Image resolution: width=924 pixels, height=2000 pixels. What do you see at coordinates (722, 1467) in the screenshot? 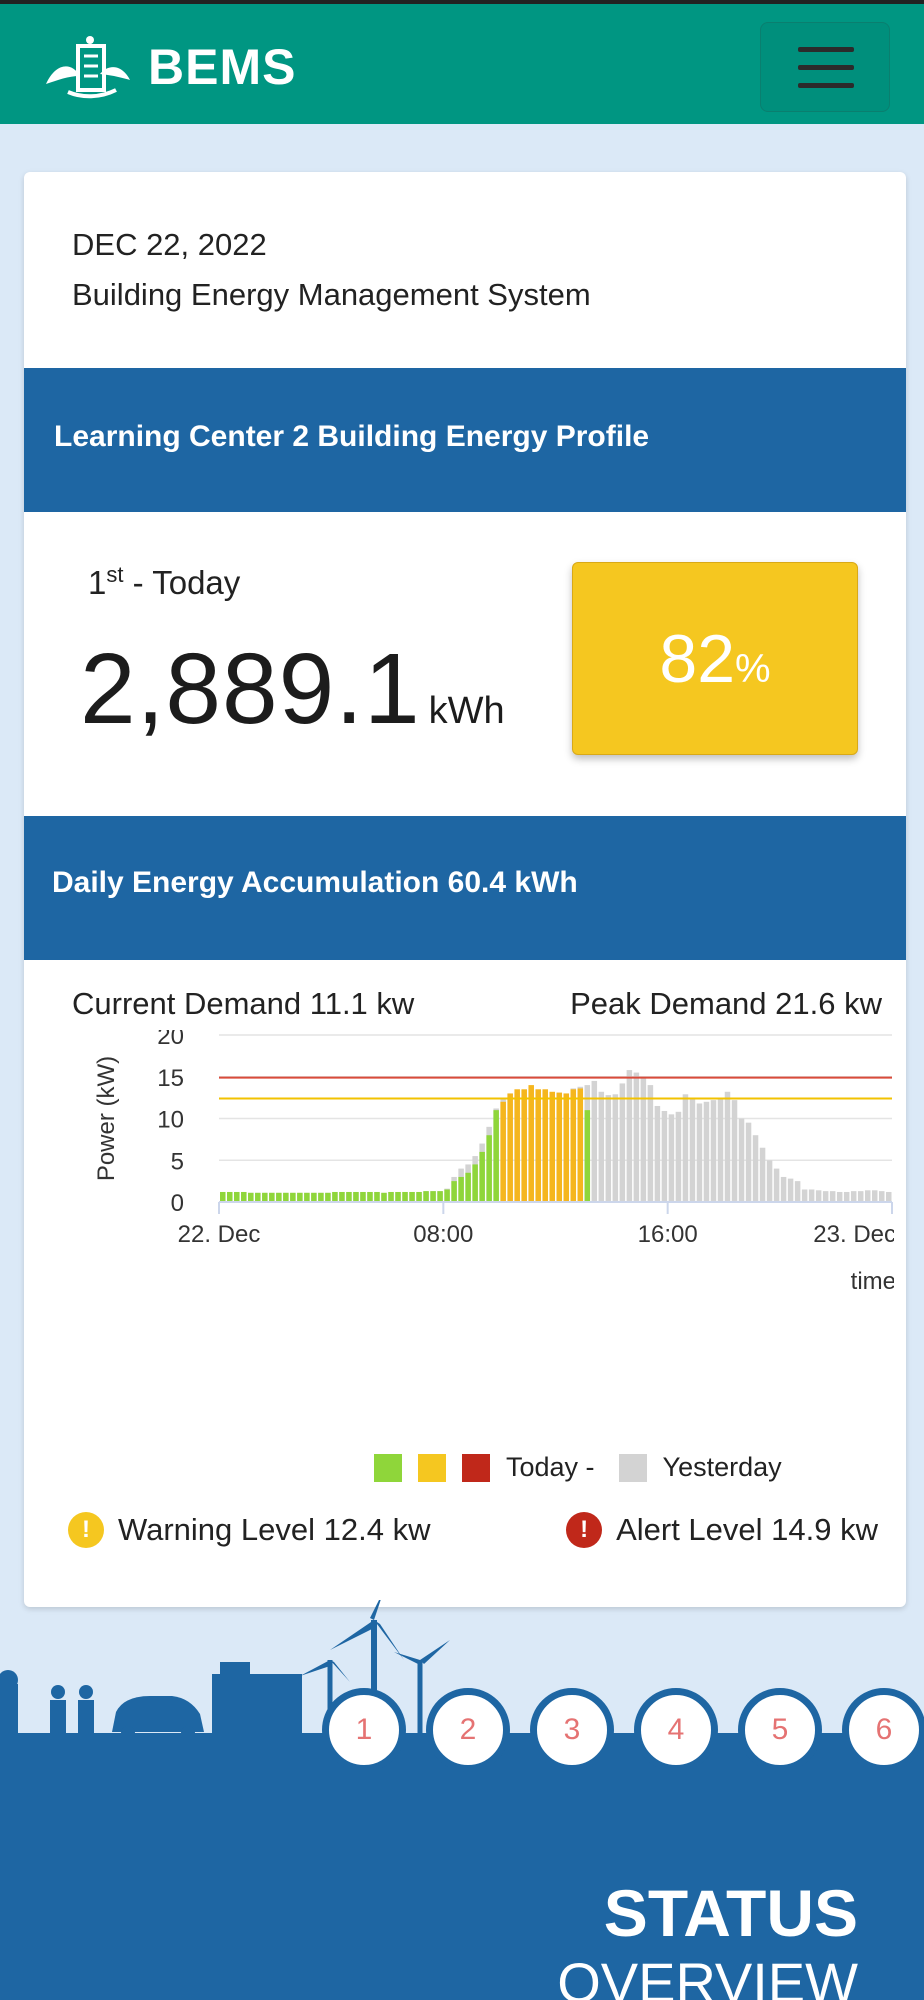
I see `legend-yesterday: Yesterday` at bounding box center [722, 1467].